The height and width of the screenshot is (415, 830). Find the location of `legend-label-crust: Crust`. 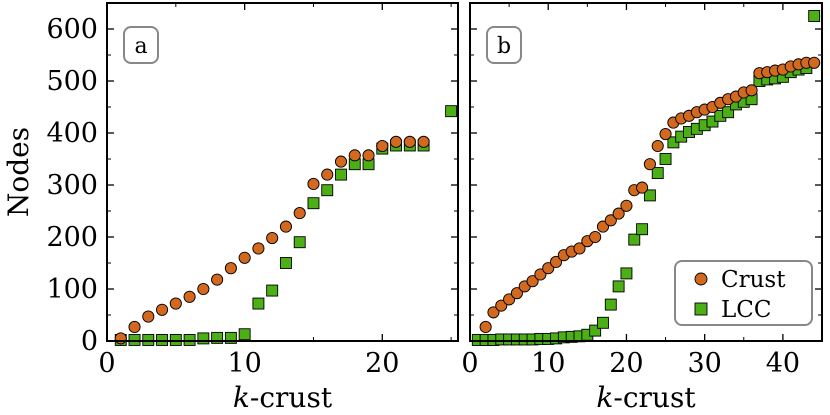

legend-label-crust: Crust is located at coordinates (753, 280).